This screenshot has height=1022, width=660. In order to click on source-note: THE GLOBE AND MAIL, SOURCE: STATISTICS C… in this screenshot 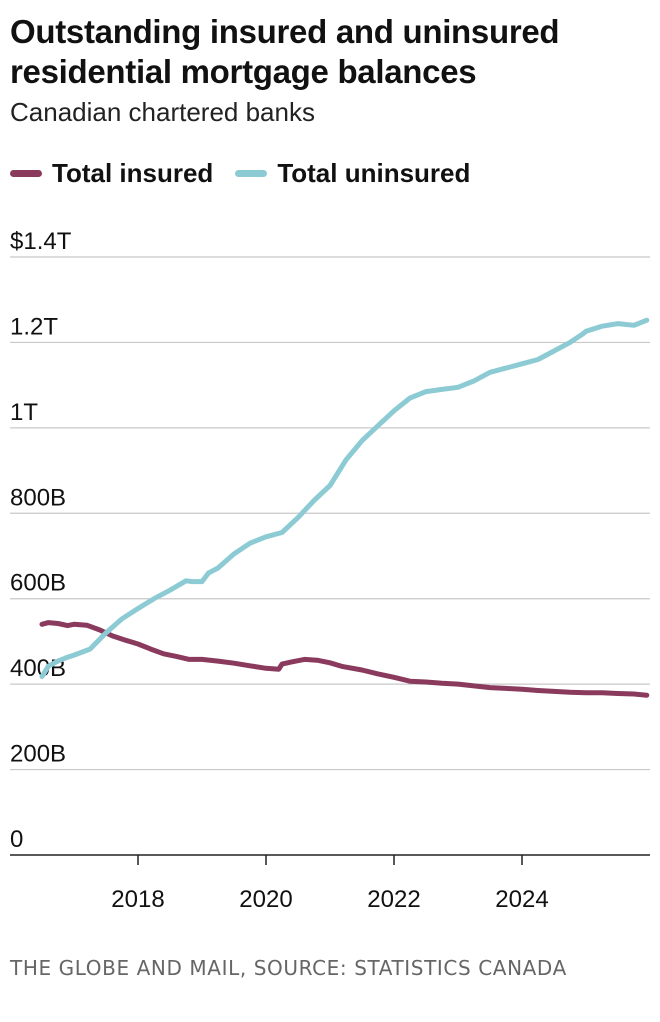, I will do `click(288, 968)`.